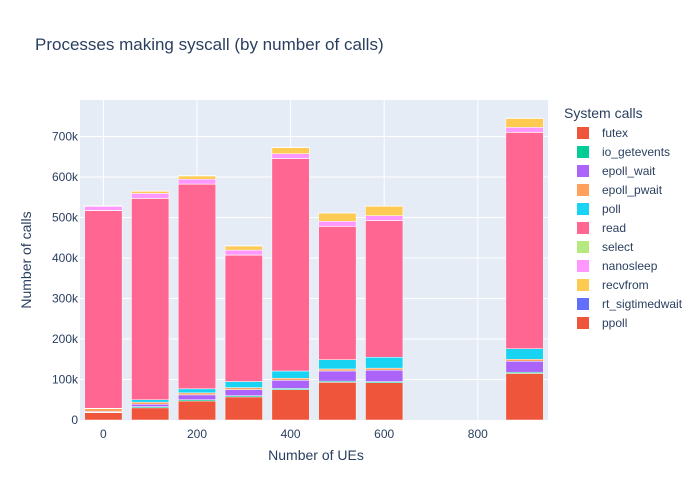  I want to click on x-axis-ticks: 0 200 400 600 800, so click(294, 434).